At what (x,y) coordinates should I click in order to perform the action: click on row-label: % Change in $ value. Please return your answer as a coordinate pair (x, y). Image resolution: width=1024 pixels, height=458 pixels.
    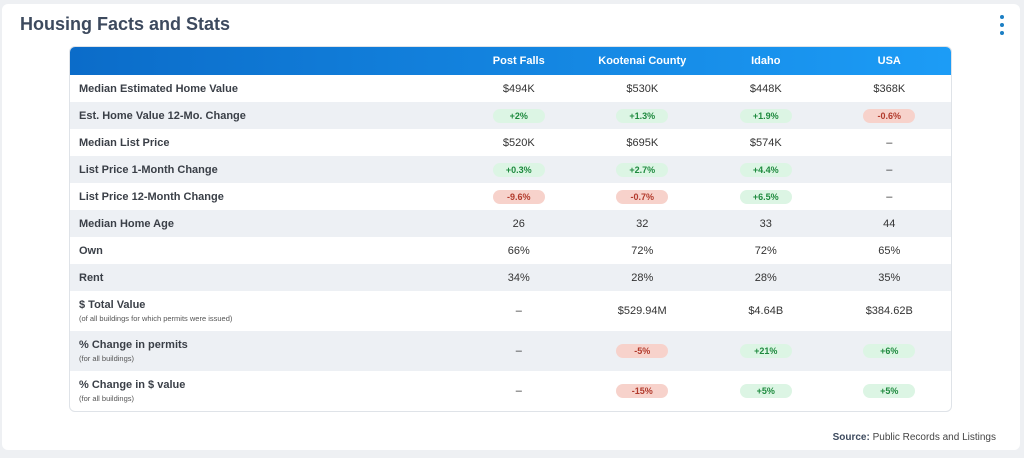
    Looking at the image, I should click on (132, 385).